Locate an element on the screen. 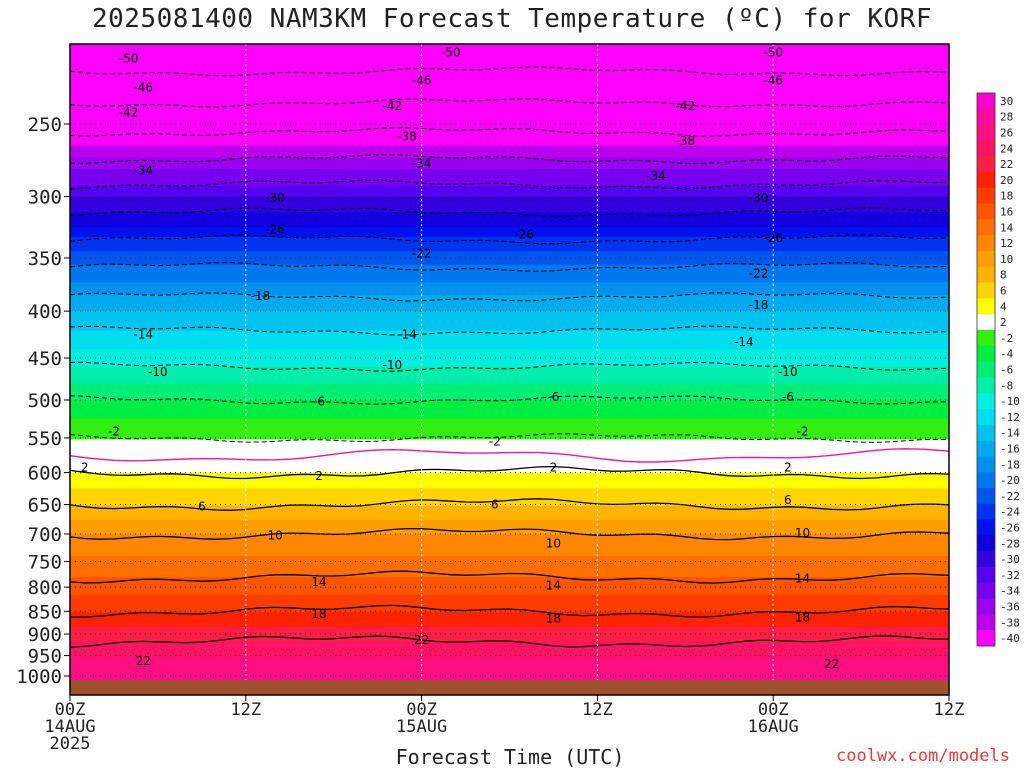  y-tick-label: 800 is located at coordinates (45, 588).